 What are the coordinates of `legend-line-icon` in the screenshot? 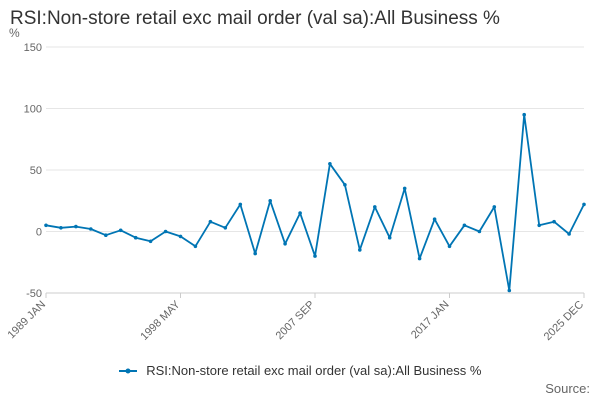 It's located at (127, 371).